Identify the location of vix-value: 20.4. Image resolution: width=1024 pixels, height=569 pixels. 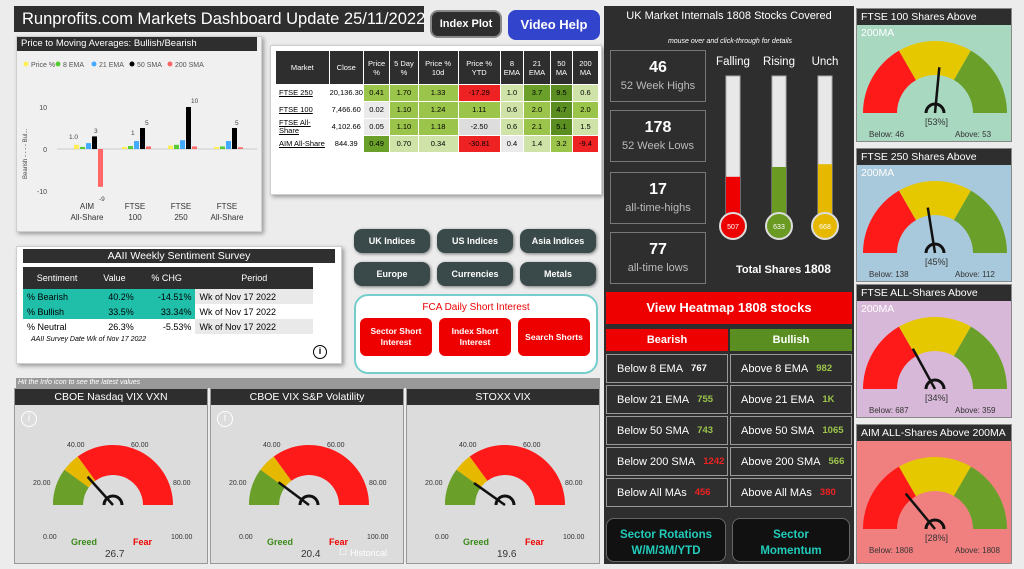
(311, 554).